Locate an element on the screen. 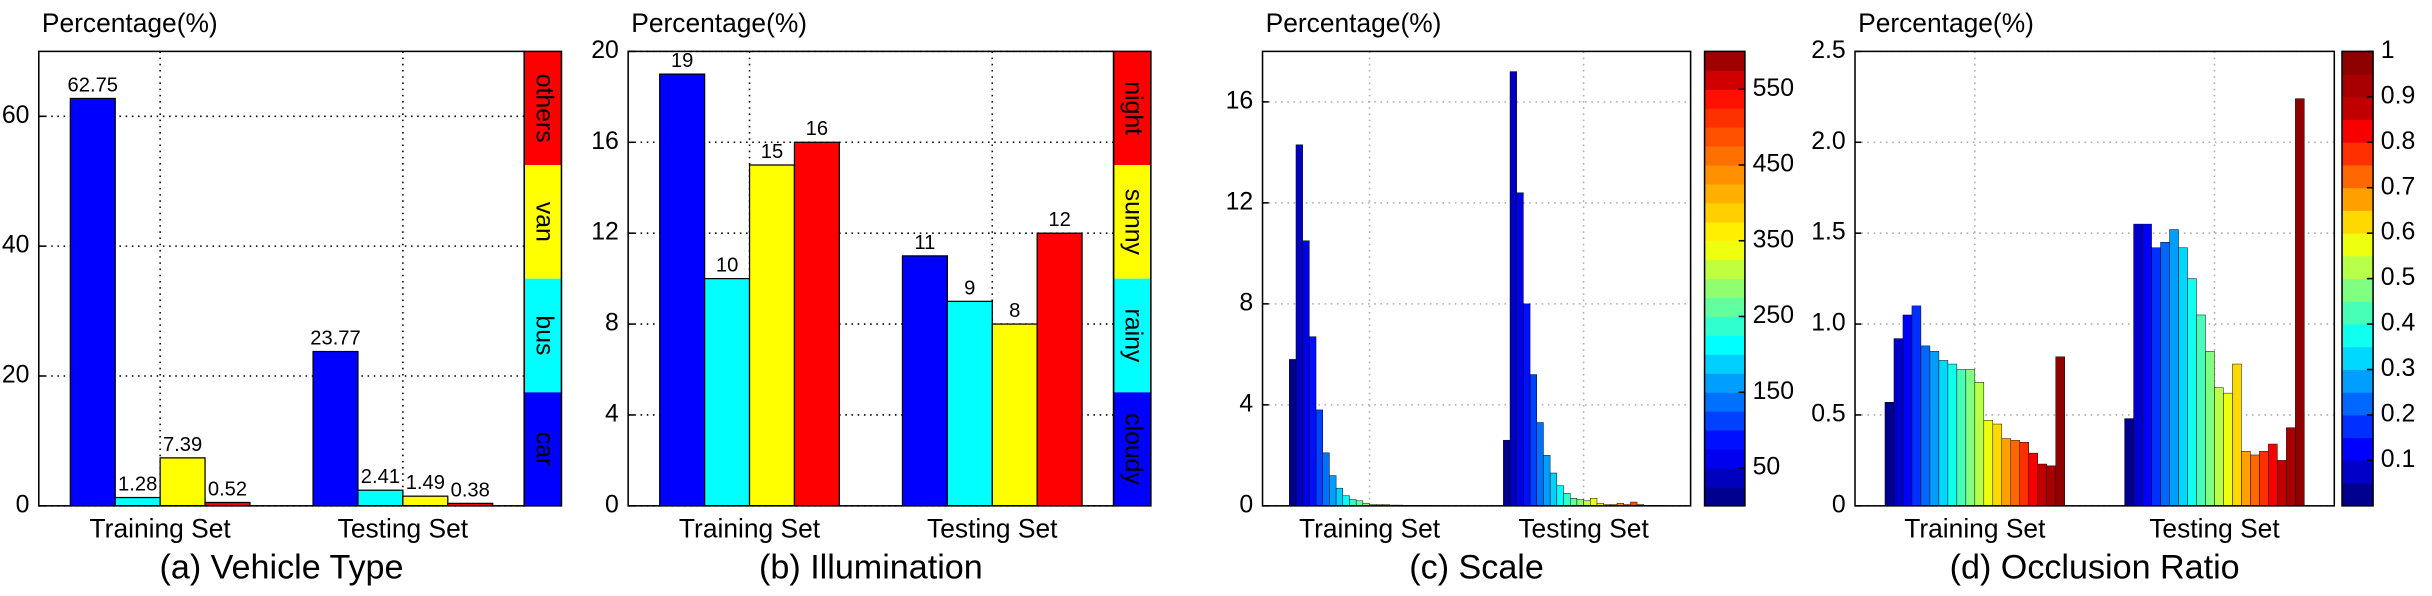 Image resolution: width=2432 pixels, height=596 pixels. caption: (d) Occlusion Ratio is located at coordinates (2095, 567).